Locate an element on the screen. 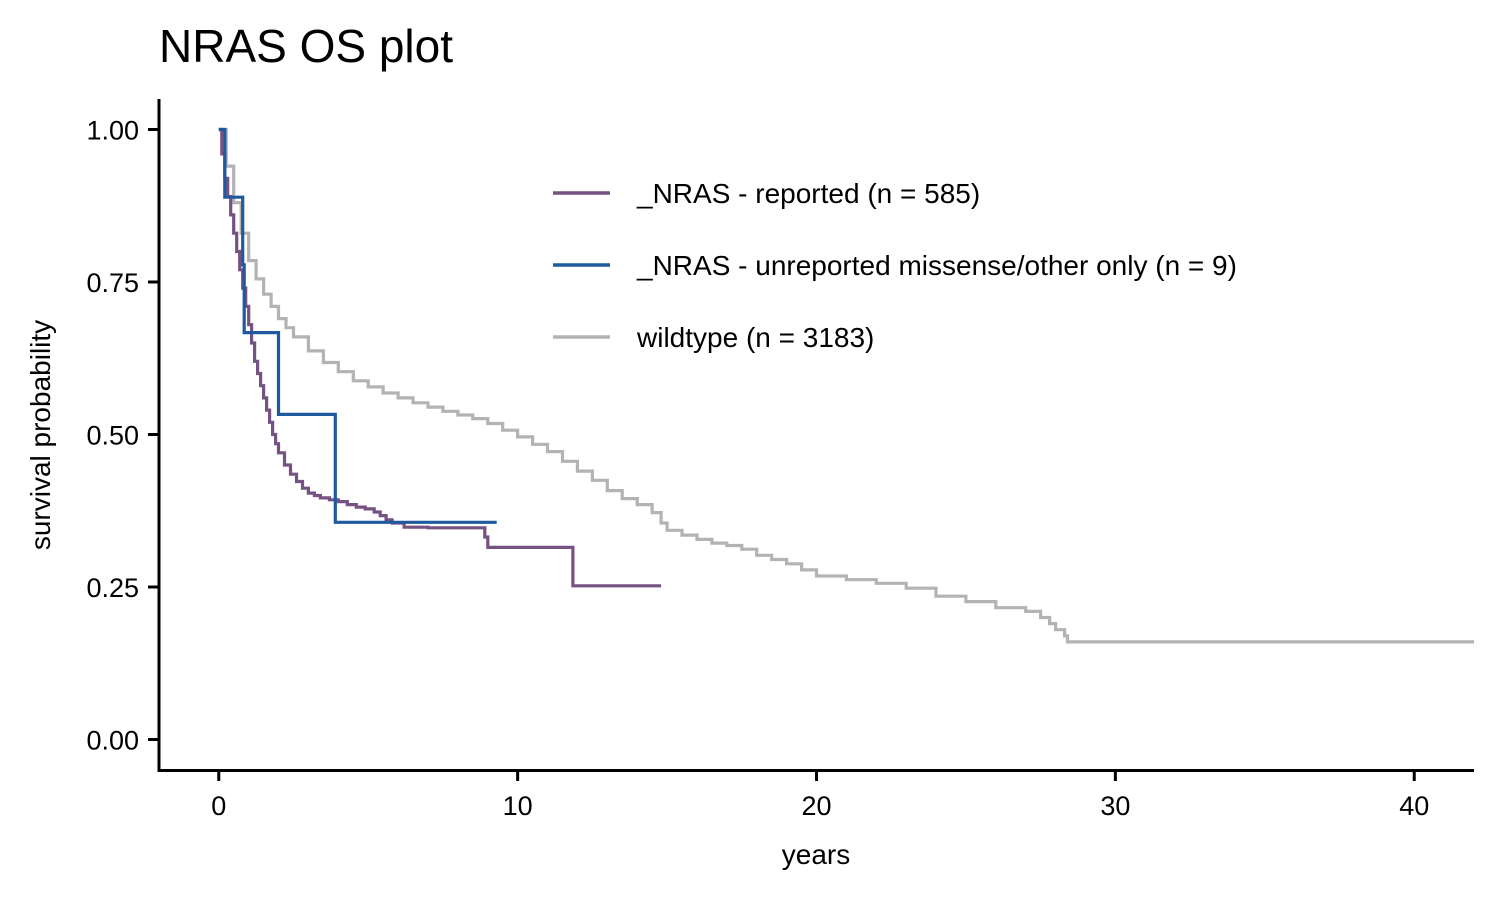  y-tick-label: 0.50 is located at coordinates (112, 436).